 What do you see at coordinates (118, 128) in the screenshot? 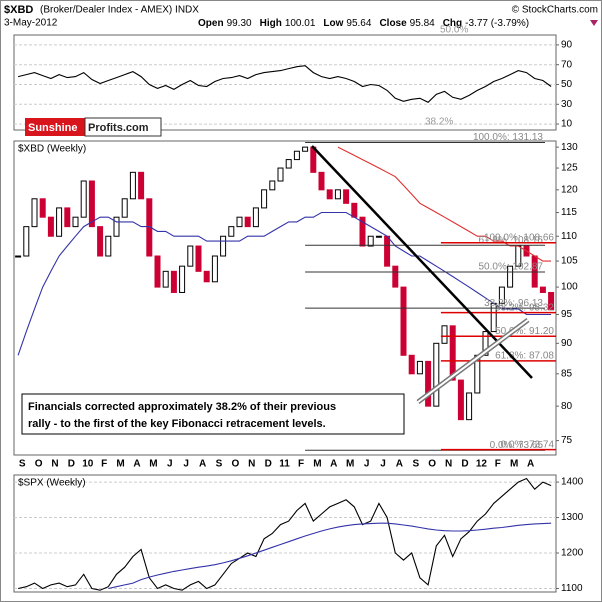
I see `logo-text: Profits.com` at bounding box center [118, 128].